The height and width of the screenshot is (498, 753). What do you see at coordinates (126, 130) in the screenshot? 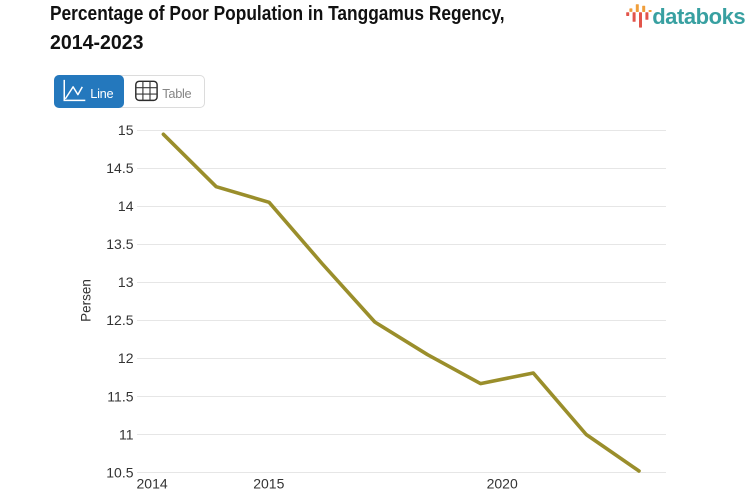
I see `svg-text: 15` at bounding box center [126, 130].